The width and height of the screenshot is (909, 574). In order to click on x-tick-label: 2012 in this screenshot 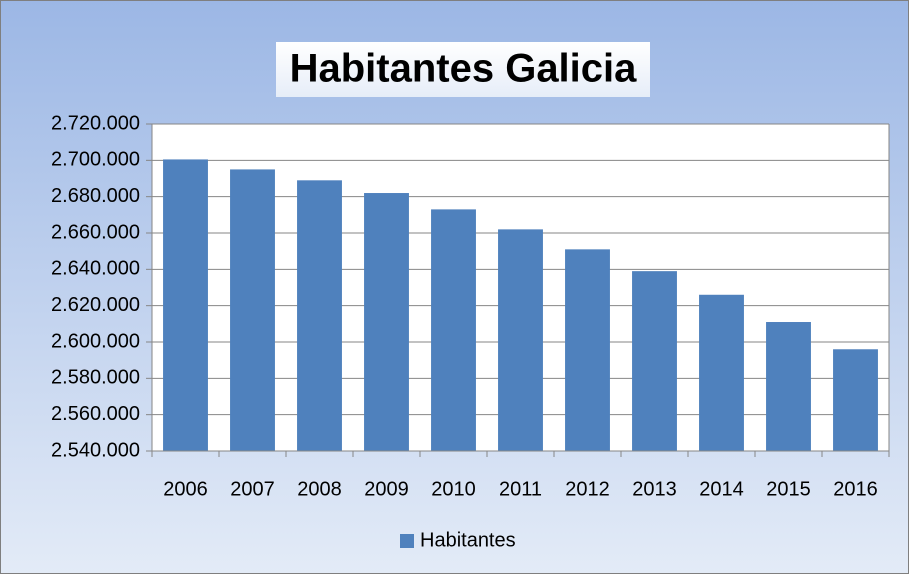, I will do `click(587, 489)`.